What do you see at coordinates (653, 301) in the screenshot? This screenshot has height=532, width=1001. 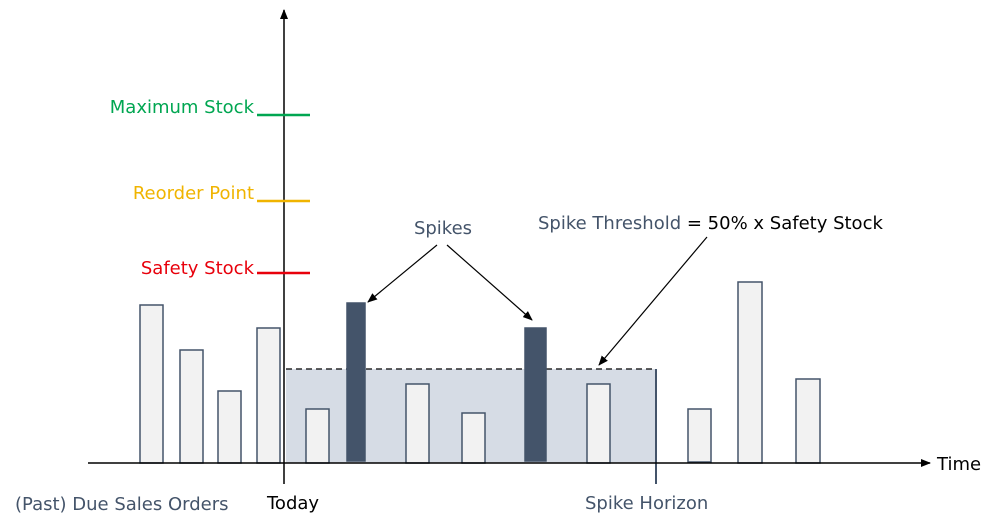 I see `spike-threshold-arrow` at bounding box center [653, 301].